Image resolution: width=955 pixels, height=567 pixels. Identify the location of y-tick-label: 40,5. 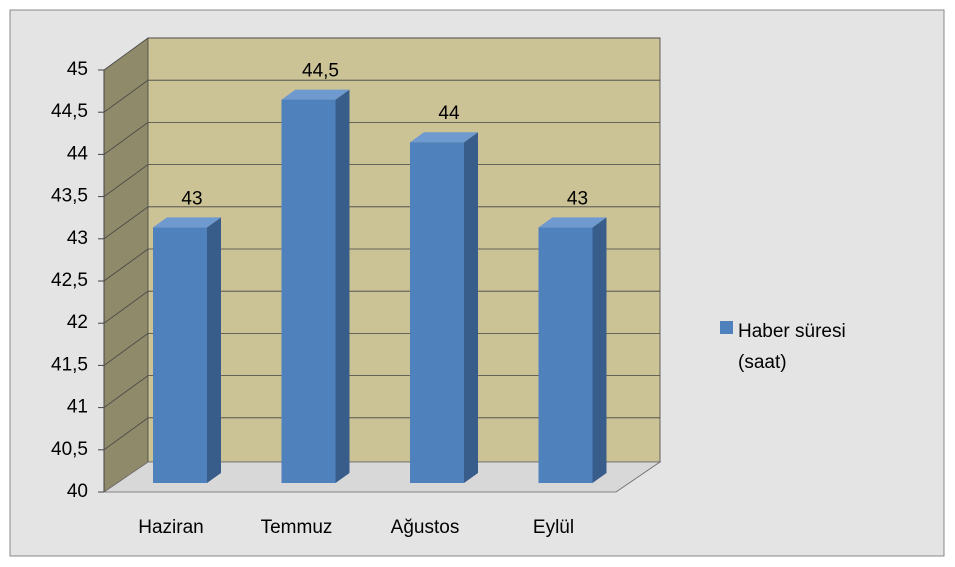
(69, 449).